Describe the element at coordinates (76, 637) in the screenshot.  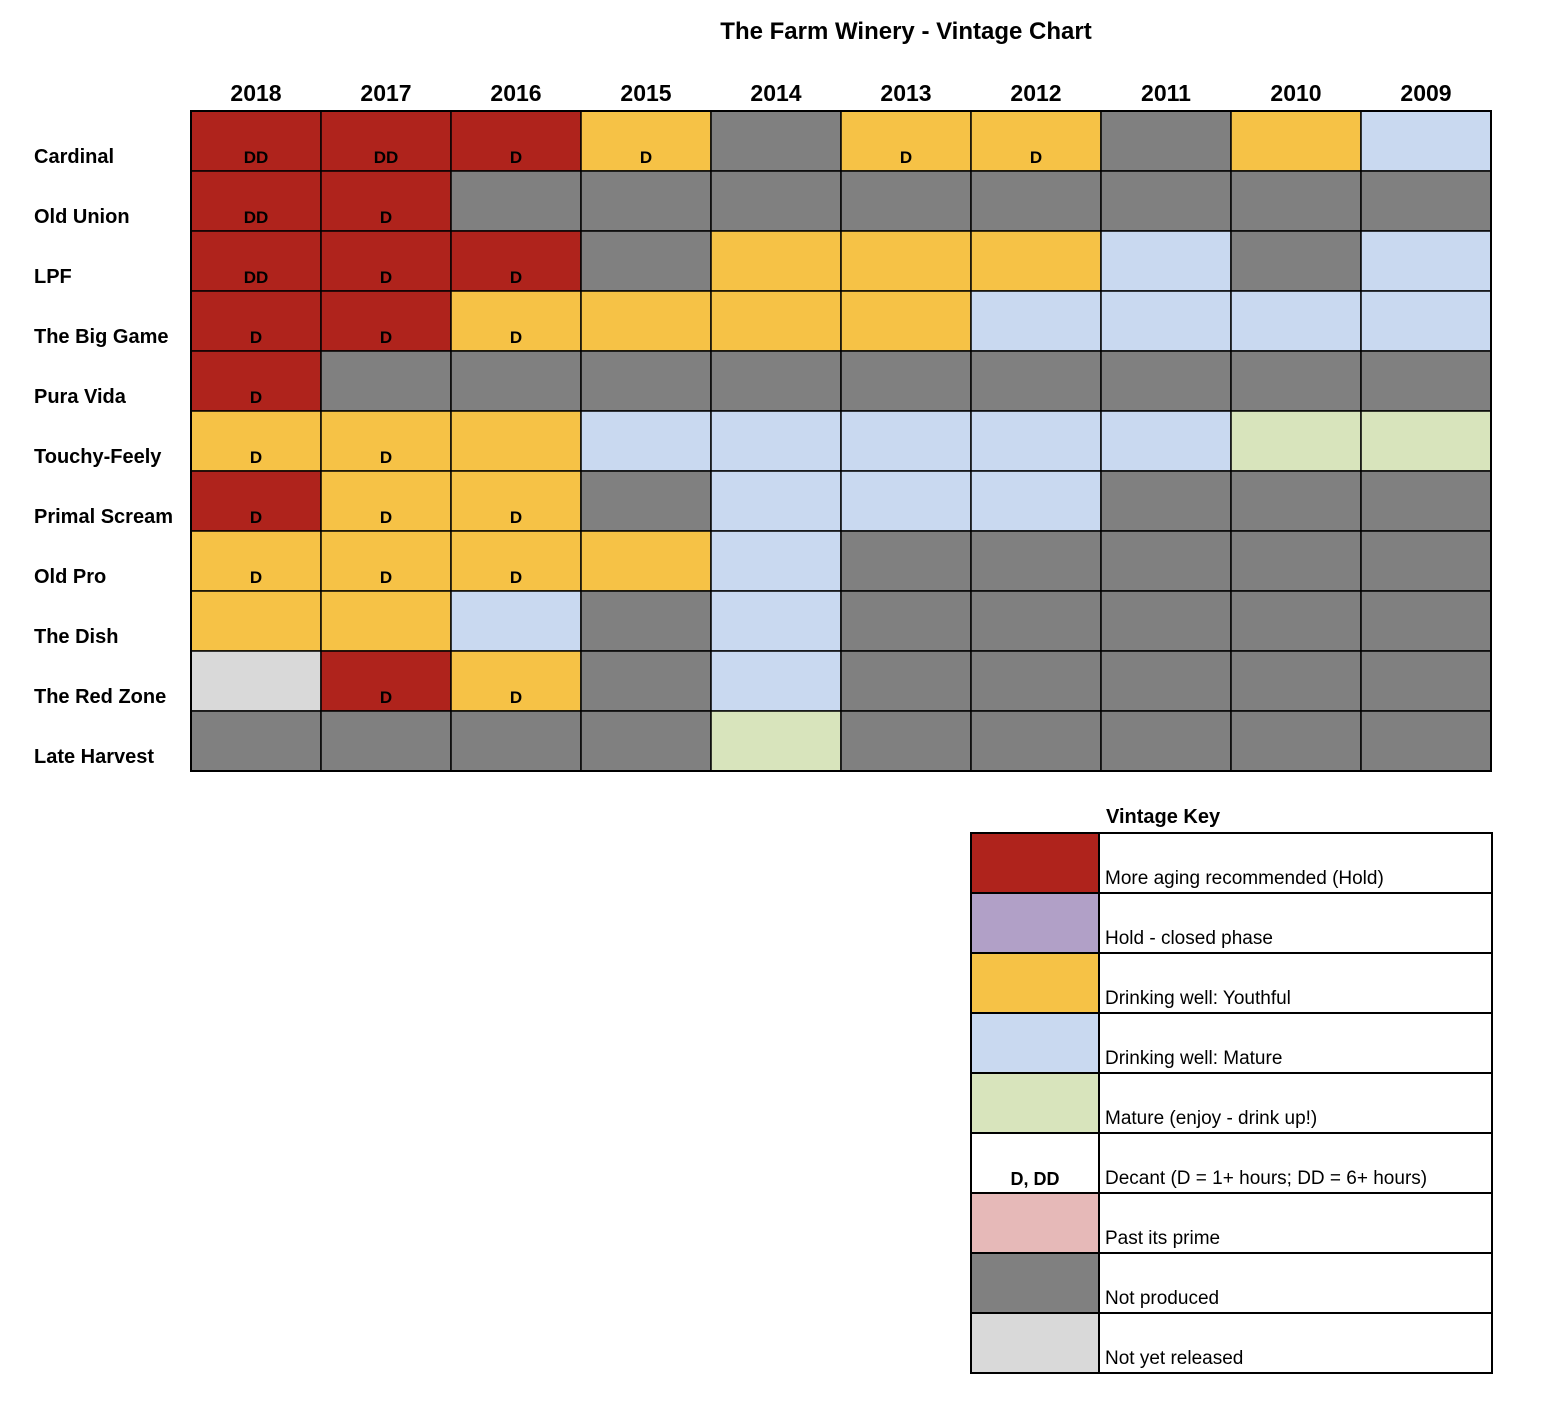
I see `wine-label: The Dish` at that location.